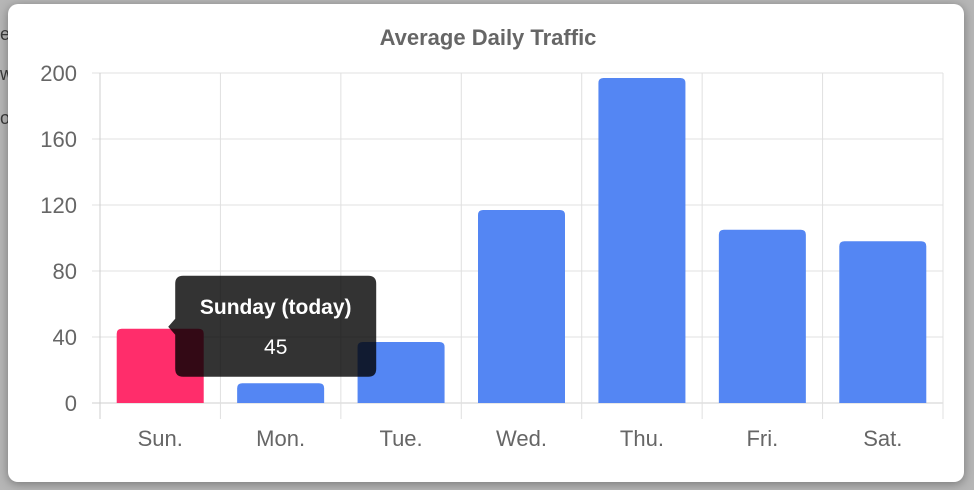  I want to click on x-axis: Sun. Mon. Tue. Wed. Thu. Fri. Sat., so click(520, 438).